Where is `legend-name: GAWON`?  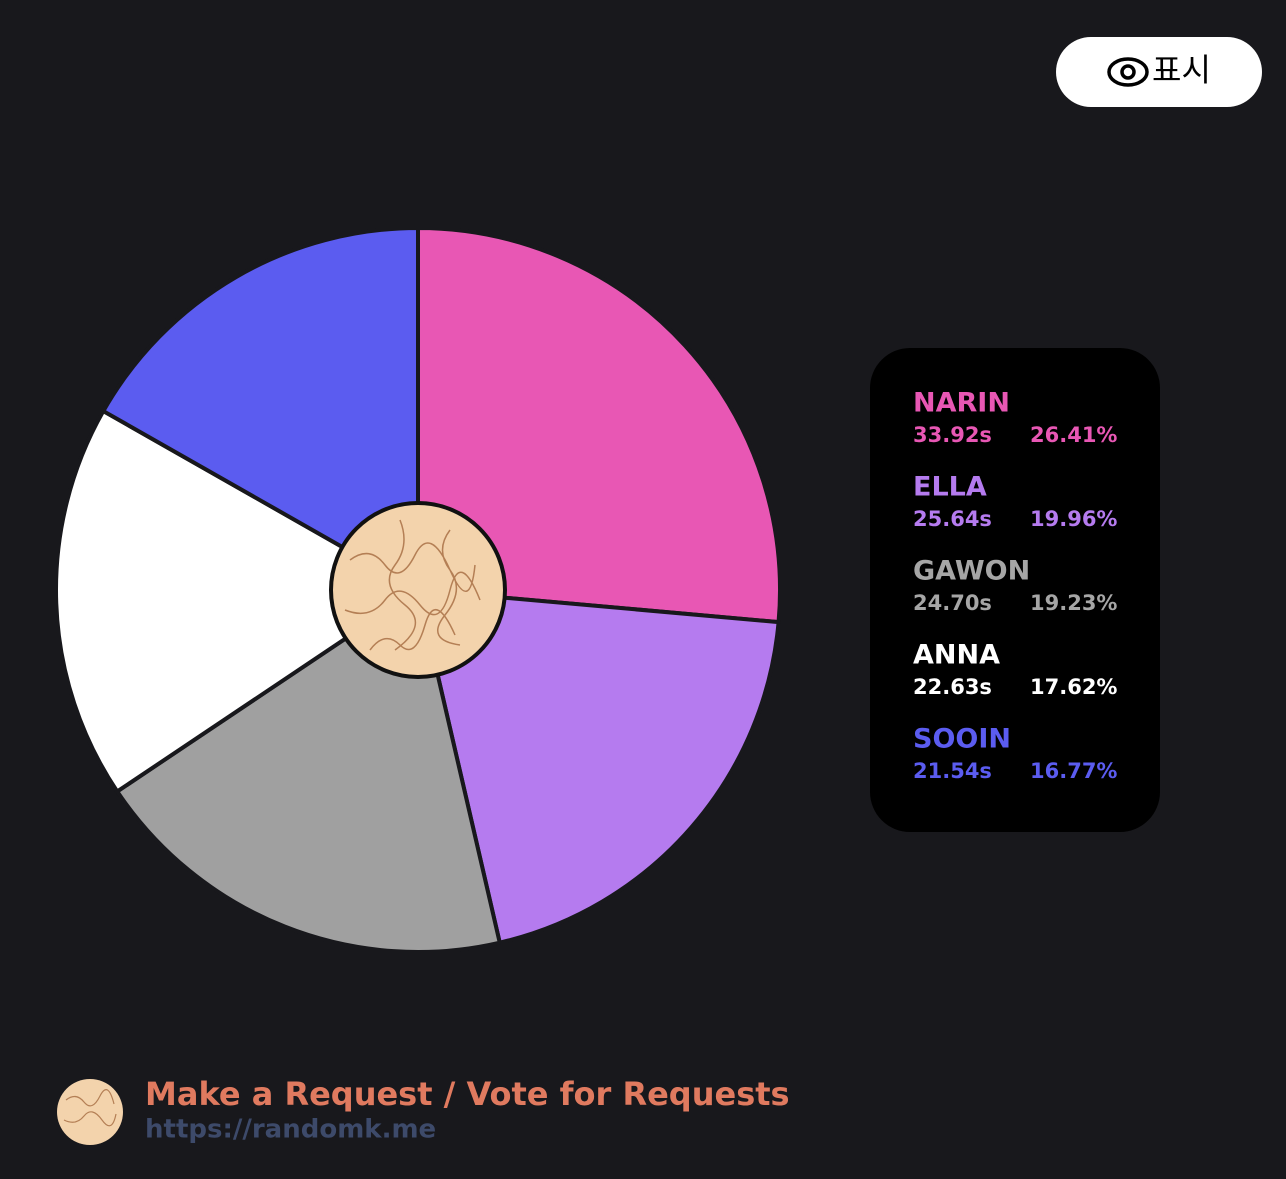
legend-name: GAWON is located at coordinates (971, 571).